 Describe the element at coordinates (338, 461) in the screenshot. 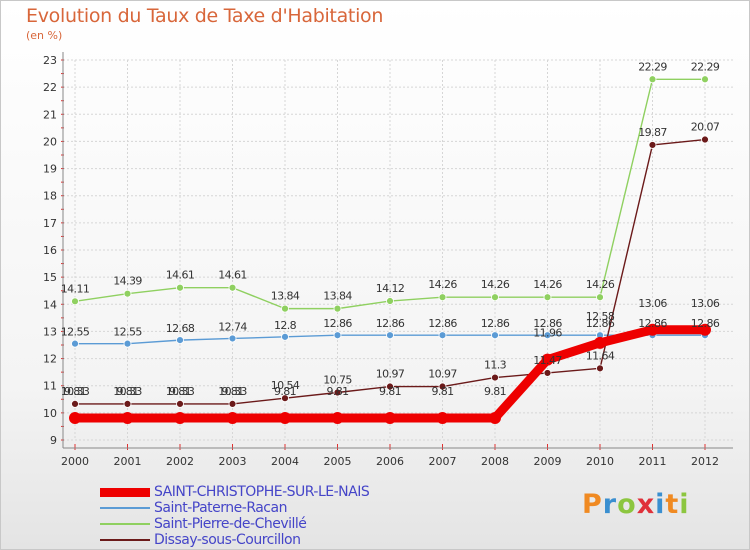

I see `x-tick-label: 2005` at that location.